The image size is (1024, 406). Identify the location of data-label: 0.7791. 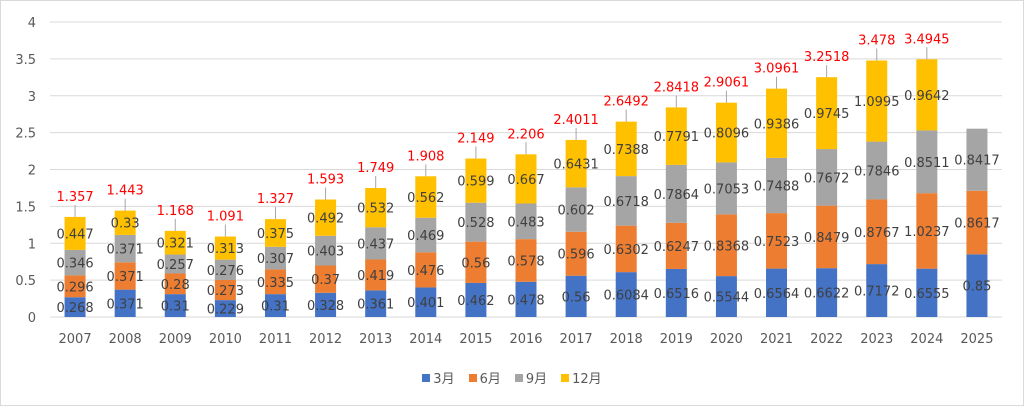
(677, 137).